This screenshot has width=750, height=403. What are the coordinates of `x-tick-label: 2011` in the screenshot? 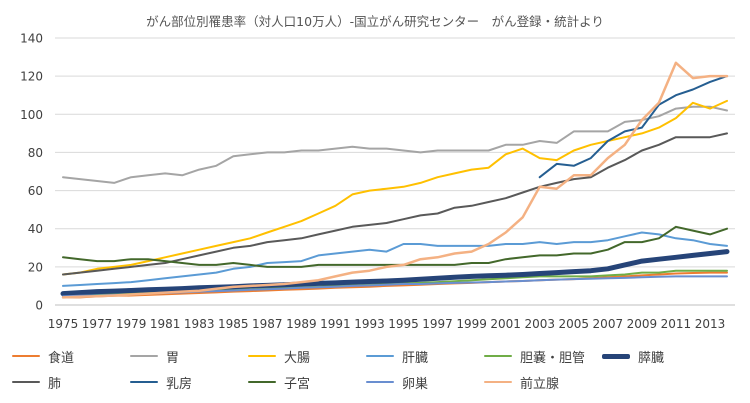 It's located at (676, 324).